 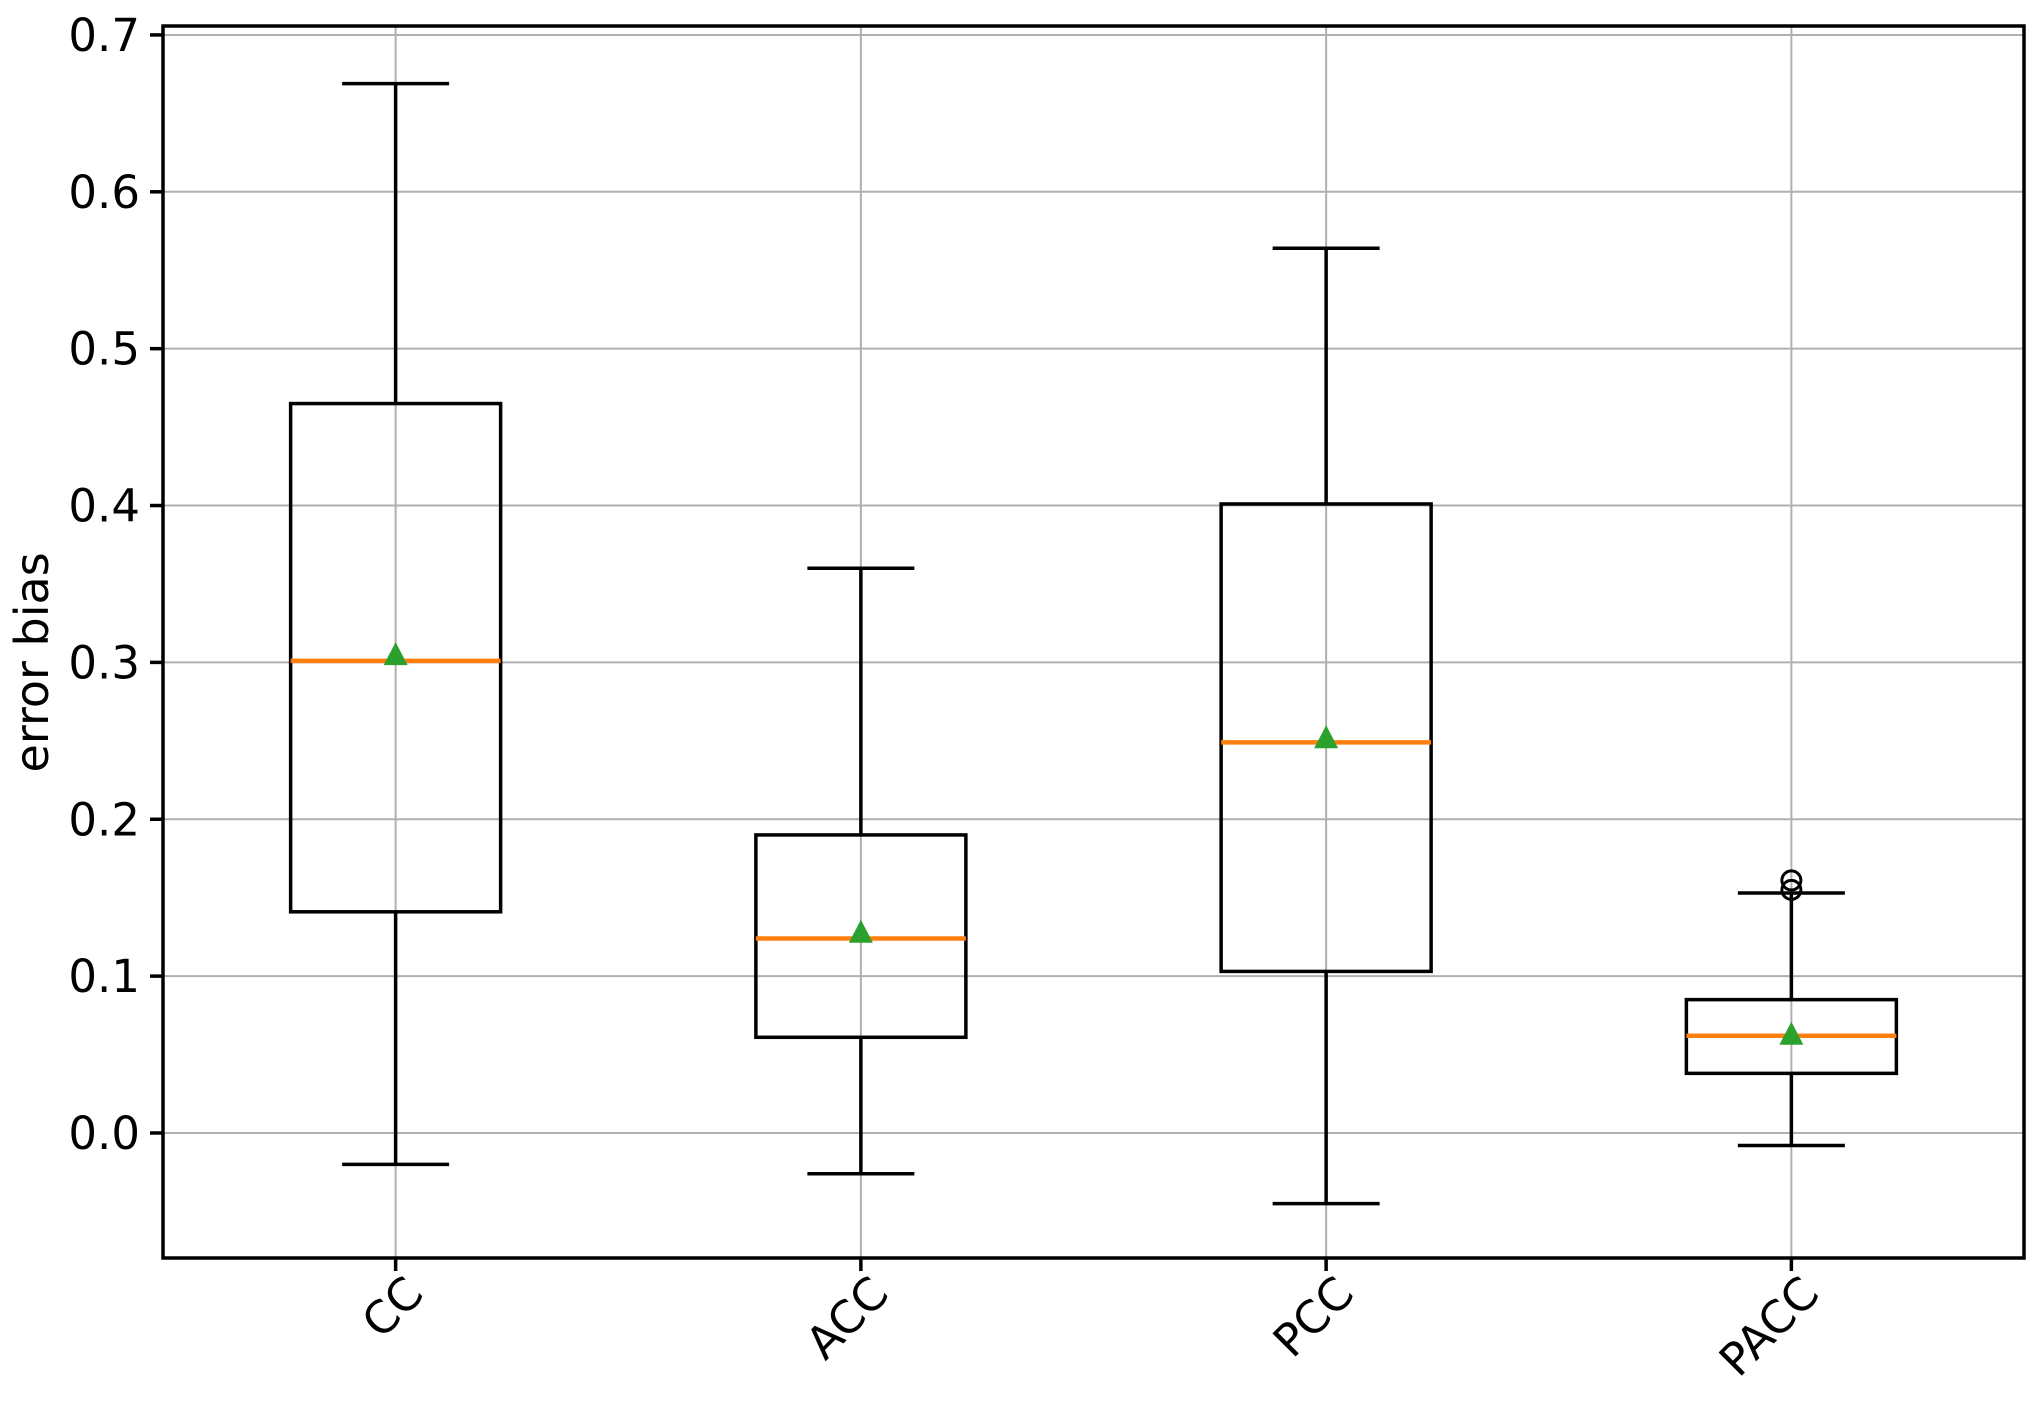 I want to click on y-tick-label: 0.0, so click(x=104, y=1133).